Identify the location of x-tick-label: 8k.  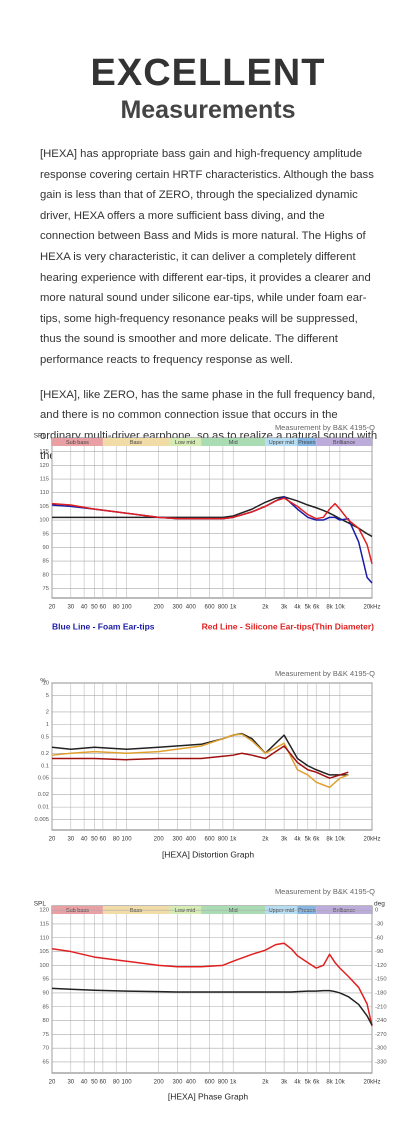
(329, 1083).